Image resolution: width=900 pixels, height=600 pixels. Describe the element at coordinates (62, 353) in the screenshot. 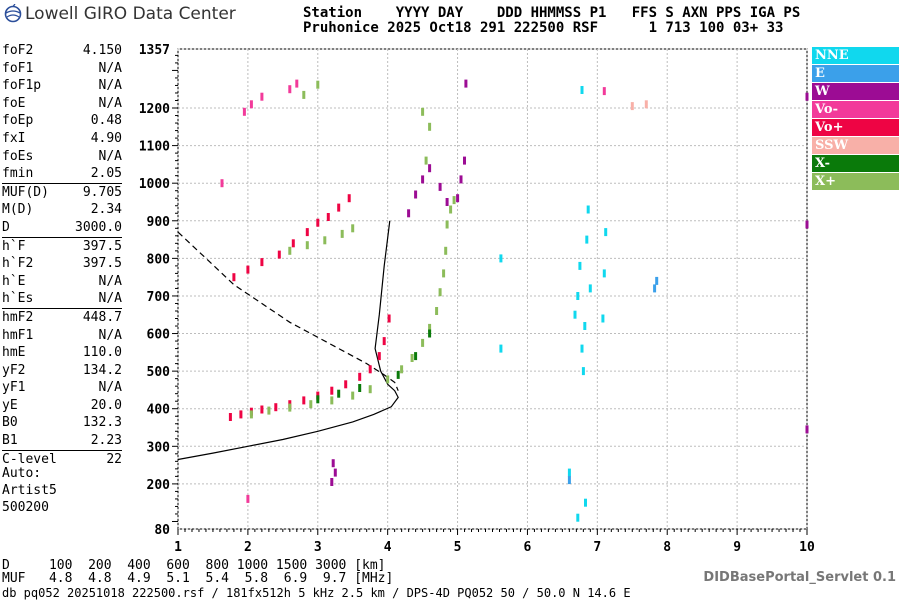

I see `param-row: hmE 110.0` at that location.